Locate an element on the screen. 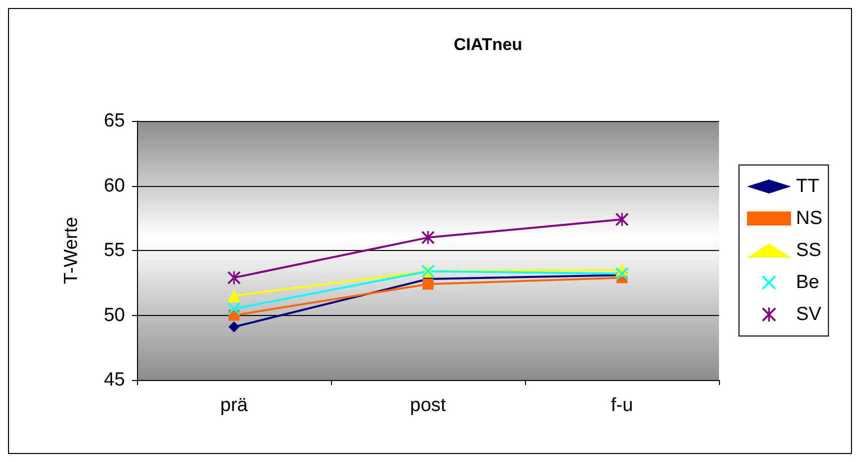  y-tick-label: 50 is located at coordinates (114, 315).